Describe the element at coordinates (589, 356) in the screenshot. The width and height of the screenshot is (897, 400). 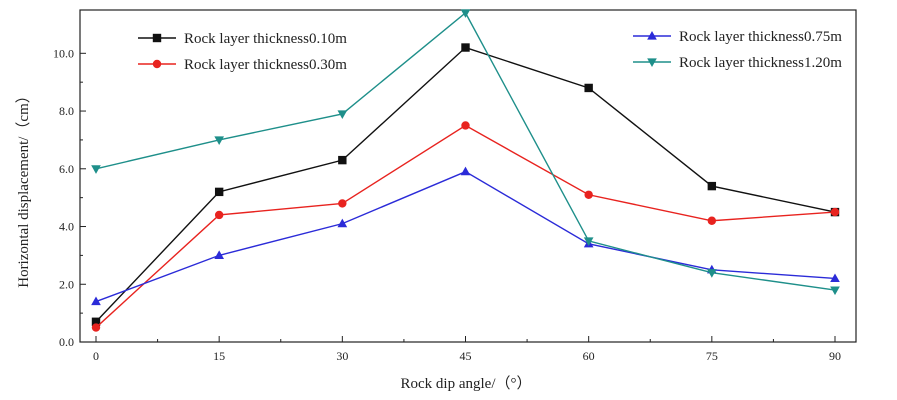
I see `x-tick-label: 60` at that location.